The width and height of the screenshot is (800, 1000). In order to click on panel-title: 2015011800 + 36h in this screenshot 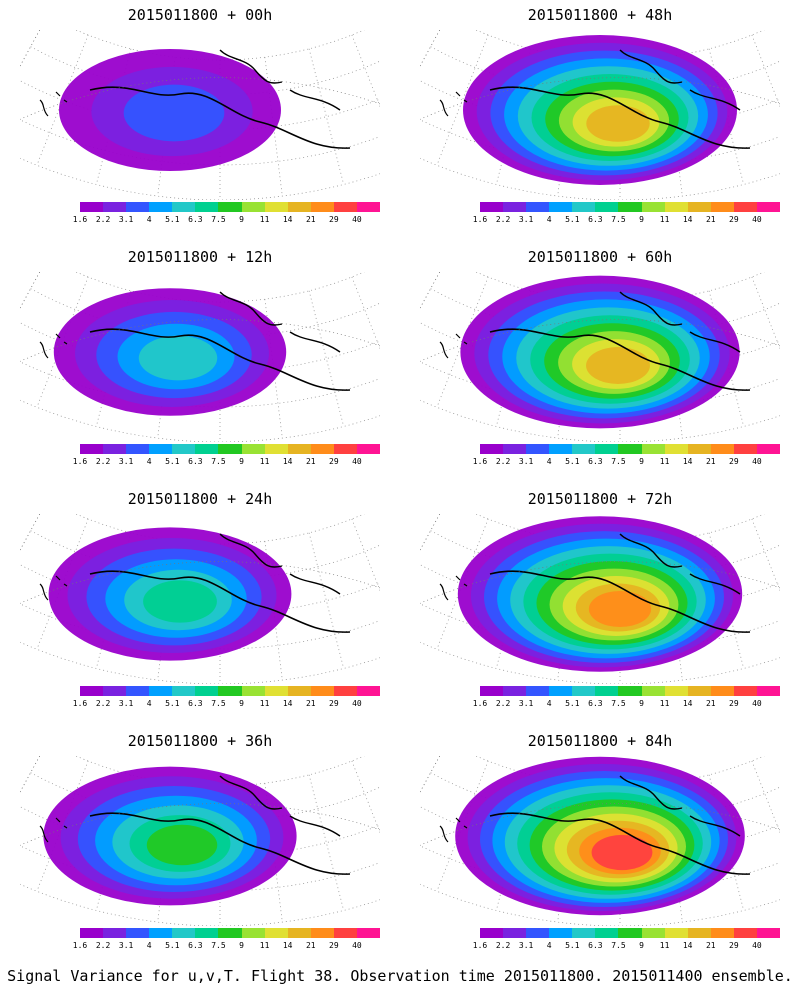, I will do `click(200, 741)`.